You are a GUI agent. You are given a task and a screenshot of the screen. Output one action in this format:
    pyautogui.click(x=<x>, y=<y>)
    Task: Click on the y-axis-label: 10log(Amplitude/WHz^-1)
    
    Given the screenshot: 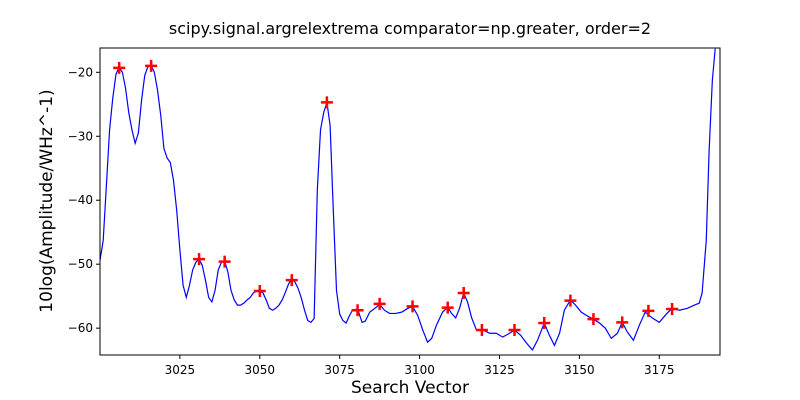 What is the action you would take?
    pyautogui.click(x=47, y=200)
    